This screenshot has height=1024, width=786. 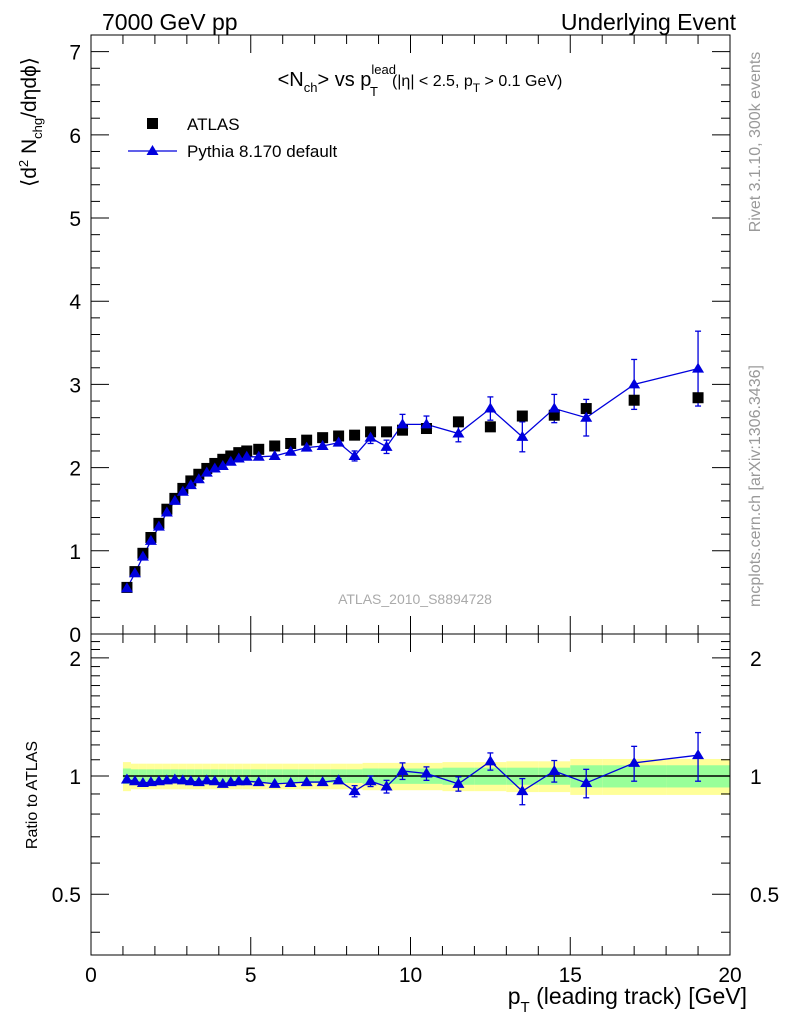 I want to click on mcplots-label: mcplots.cern.ch [arXiv:1306.3436], so click(x=755, y=486).